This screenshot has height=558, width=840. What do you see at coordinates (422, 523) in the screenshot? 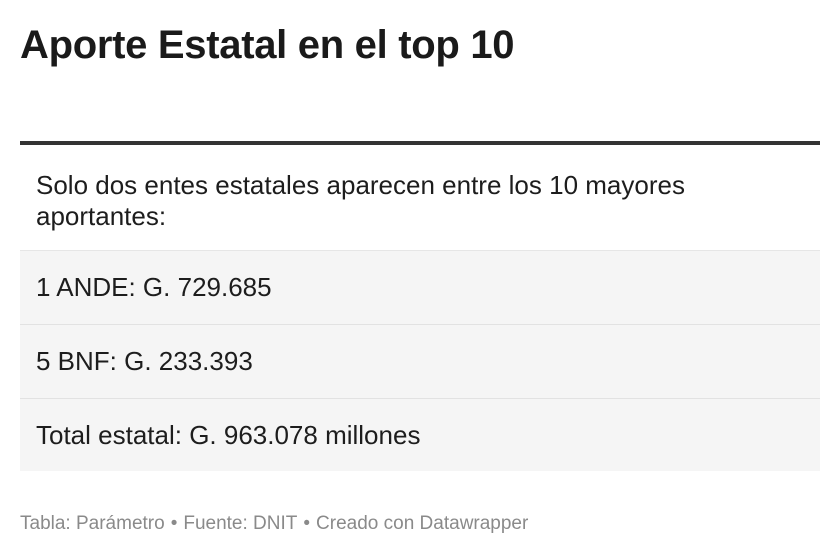
I see `footer-datawrapper-link: Creado con Datawrapper` at bounding box center [422, 523].